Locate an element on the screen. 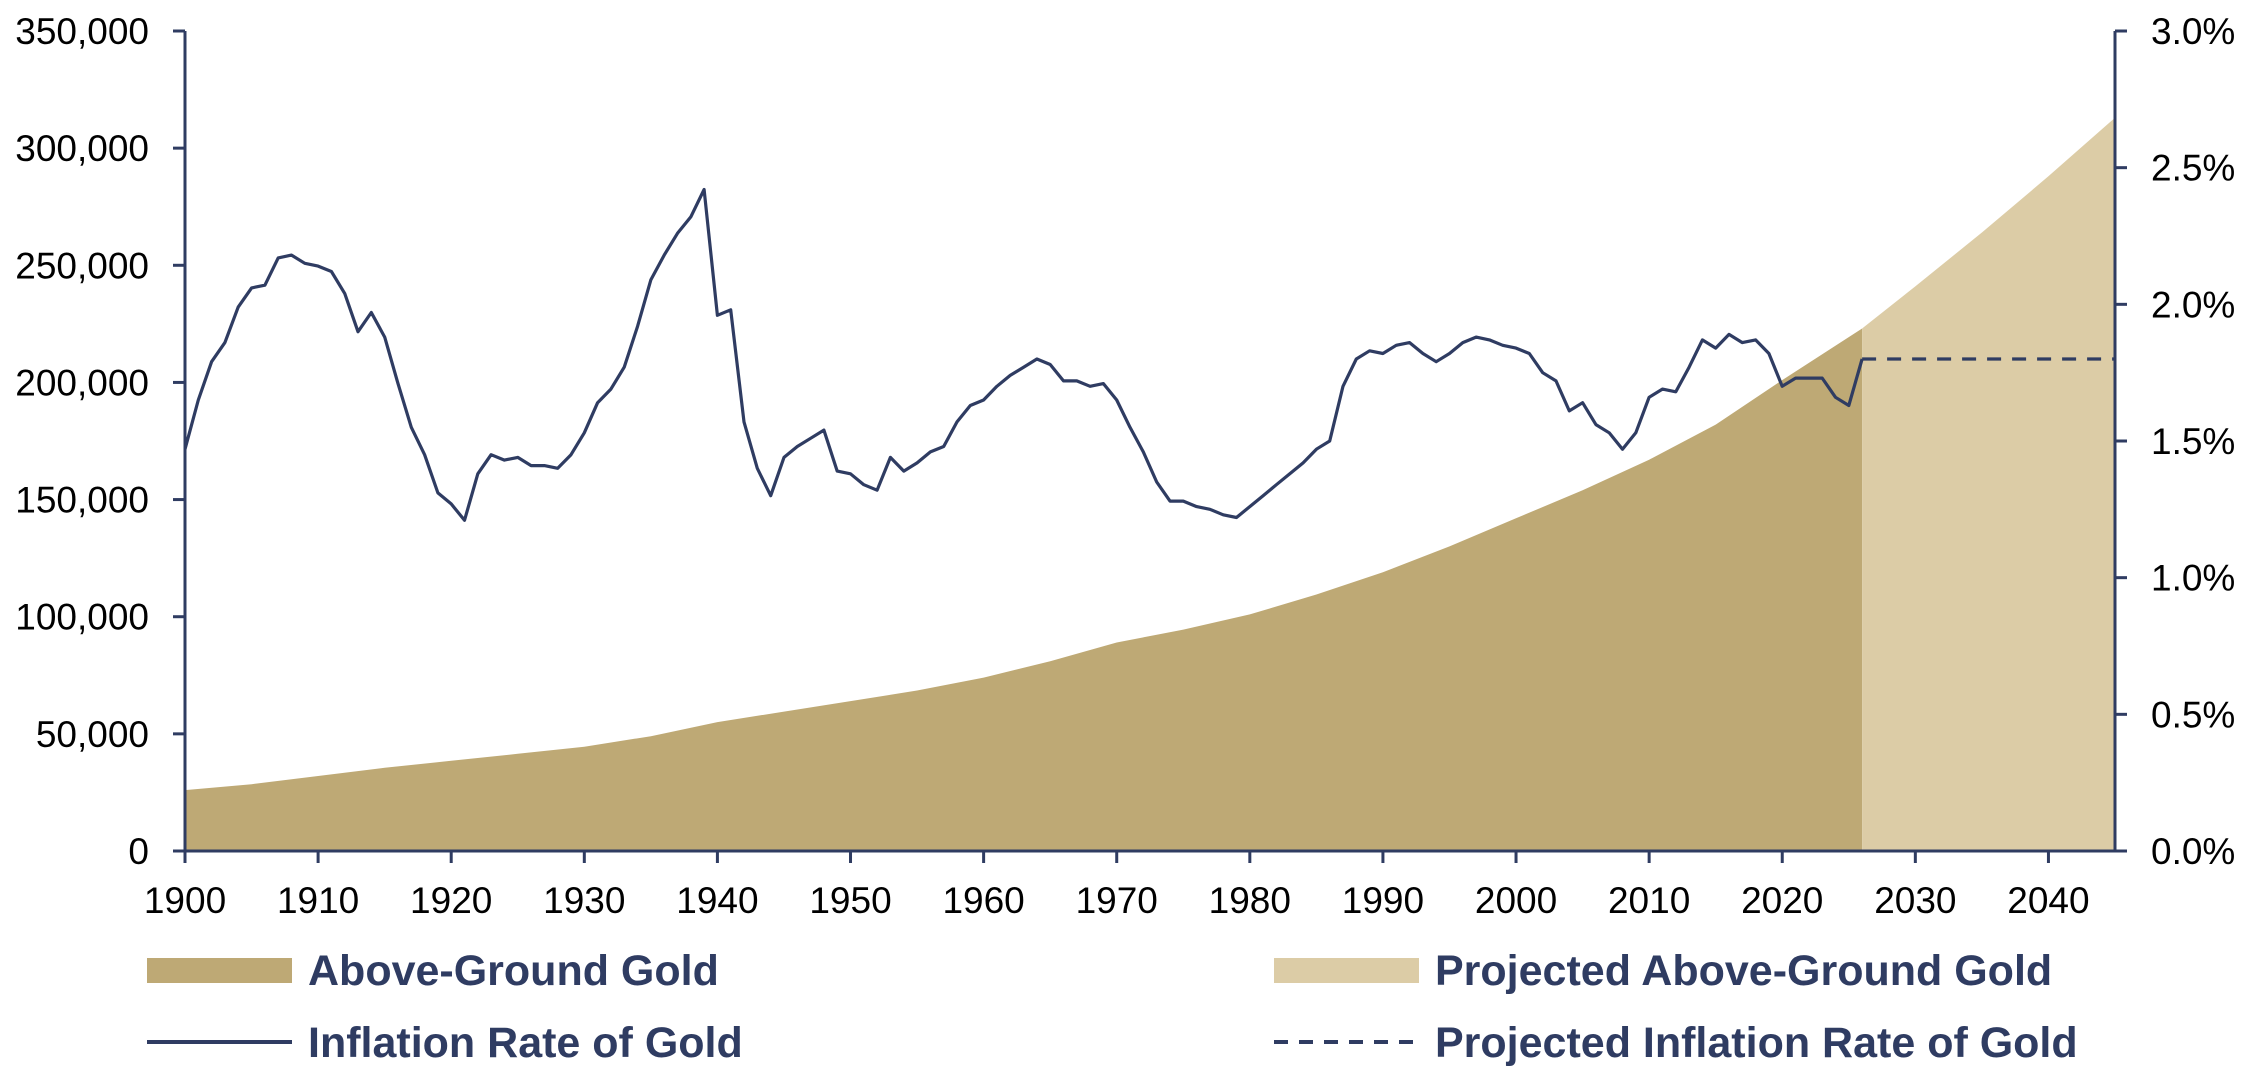 This screenshot has width=2246, height=1074. y-right-tick-label: 0.0% is located at coordinates (2193, 851).